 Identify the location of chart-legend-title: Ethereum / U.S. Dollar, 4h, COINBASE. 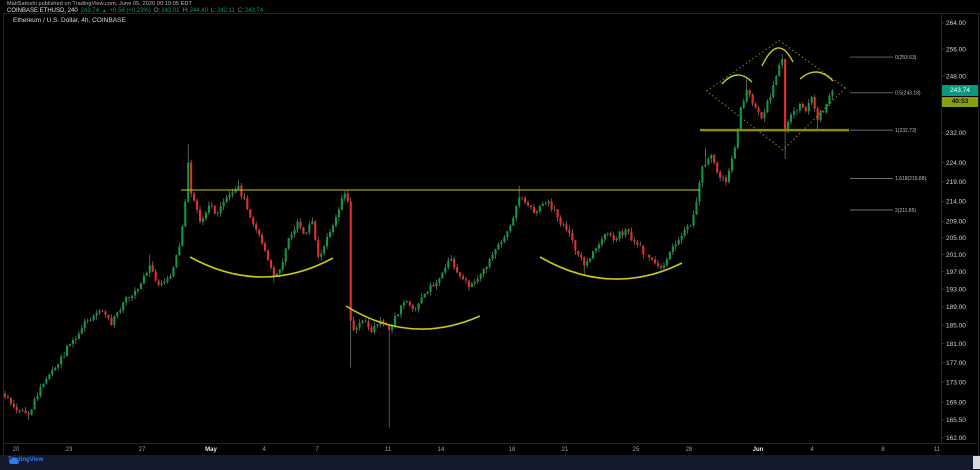
(69, 20).